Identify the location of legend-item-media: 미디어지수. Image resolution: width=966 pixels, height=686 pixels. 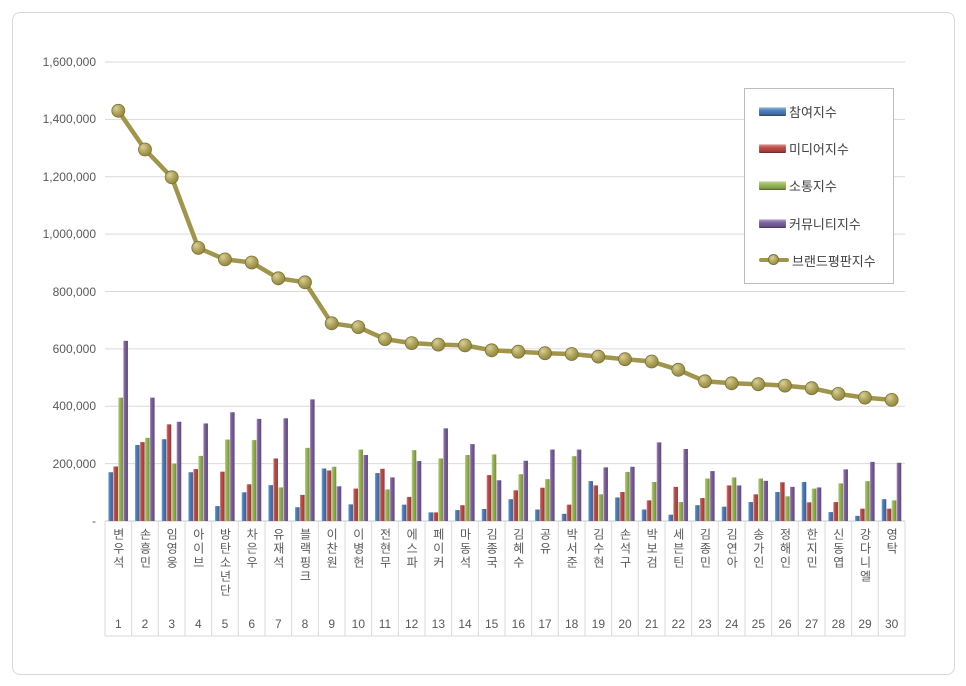
(826, 148).